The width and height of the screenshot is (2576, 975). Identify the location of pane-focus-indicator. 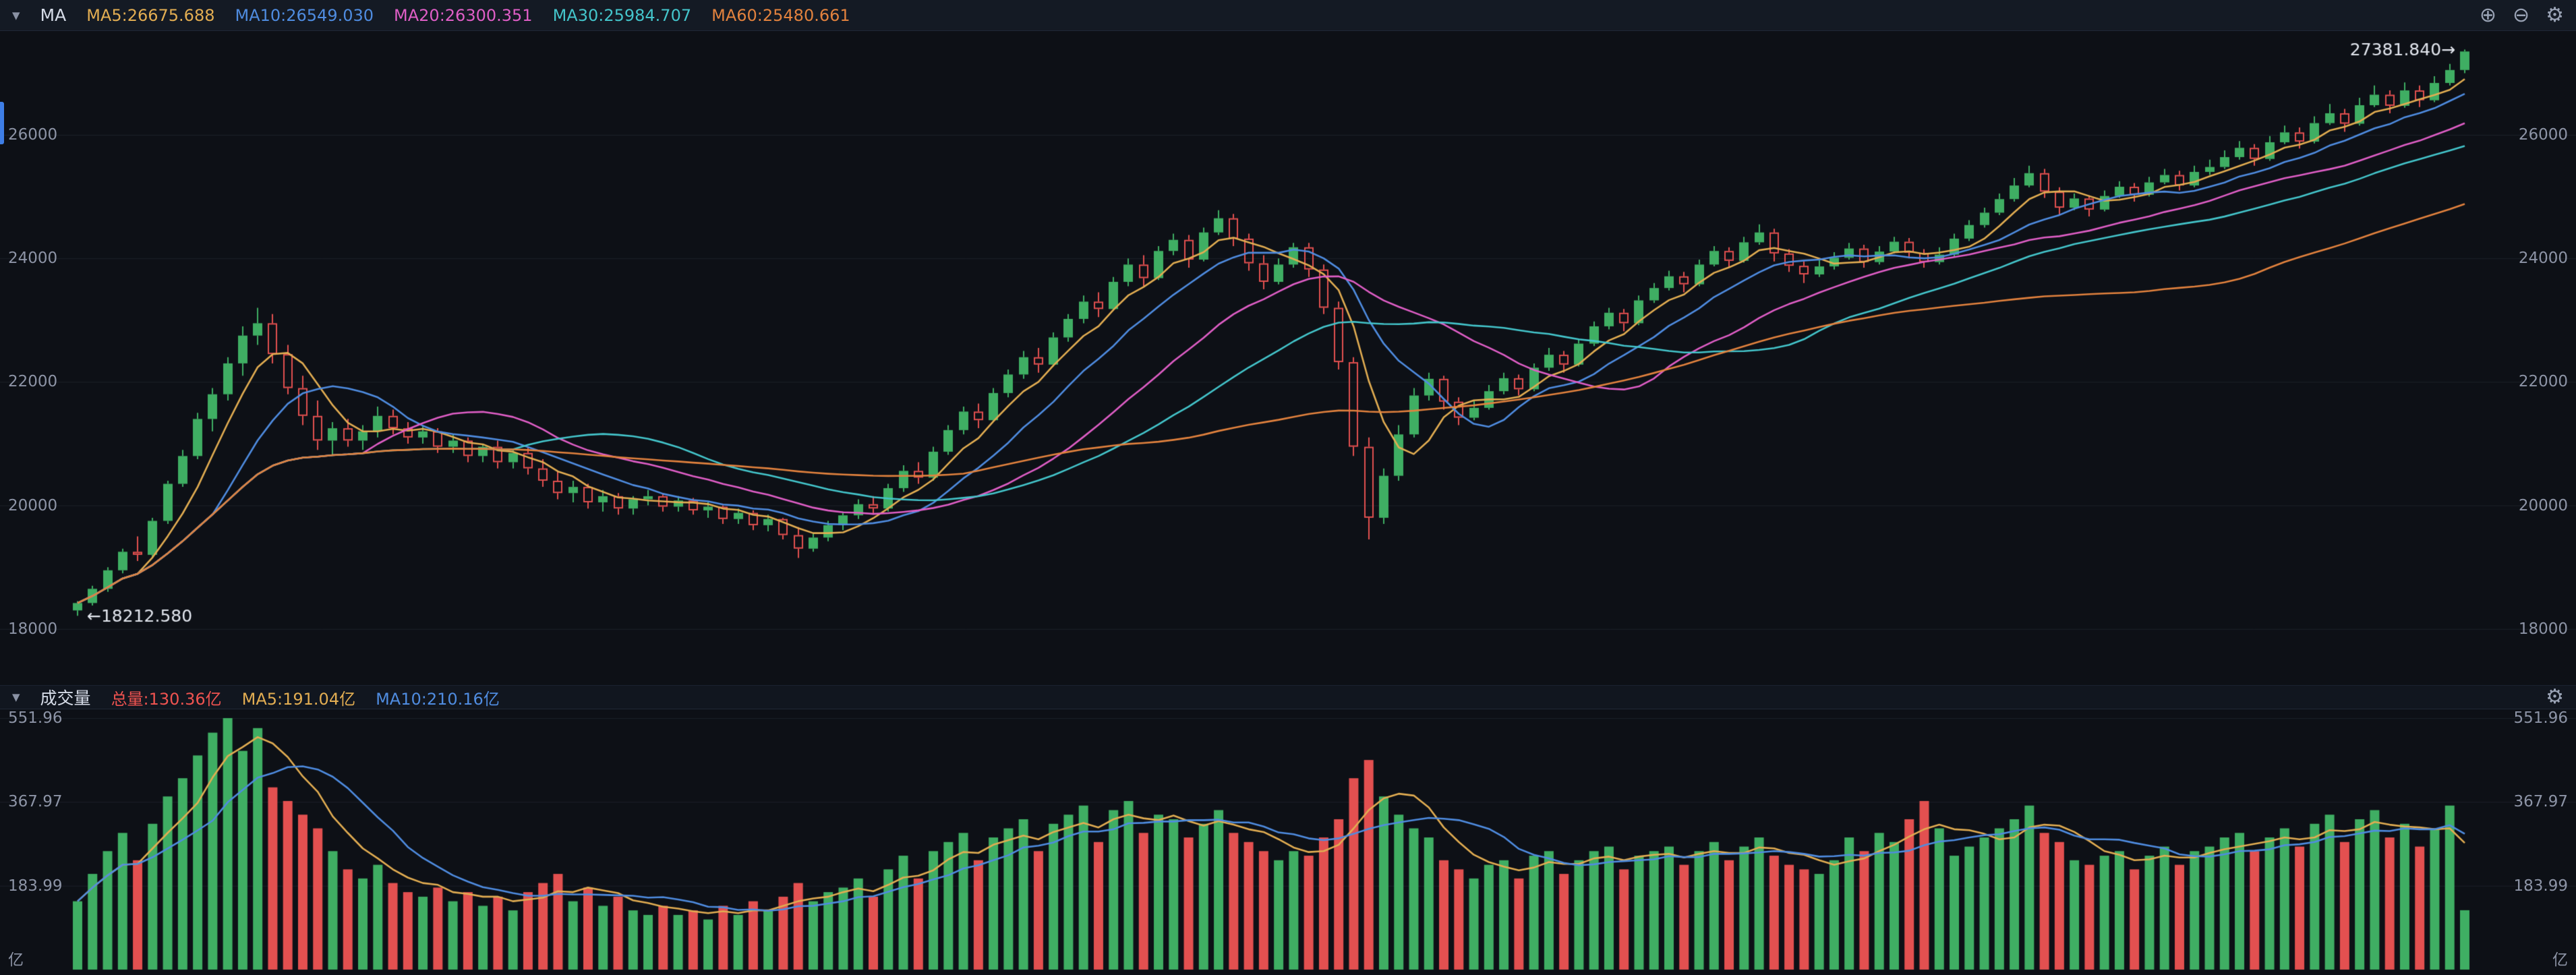
(2, 123).